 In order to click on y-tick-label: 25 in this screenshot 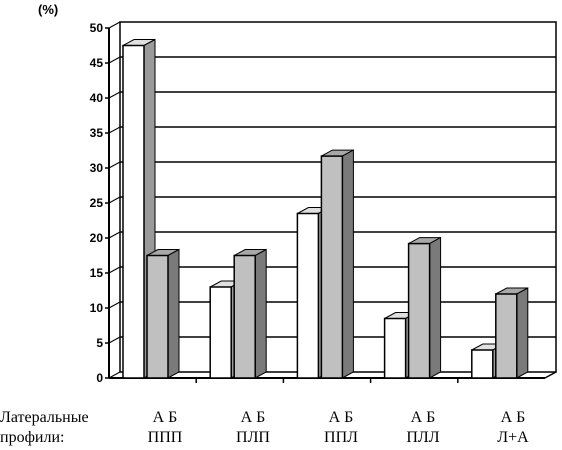, I will do `click(97, 203)`.